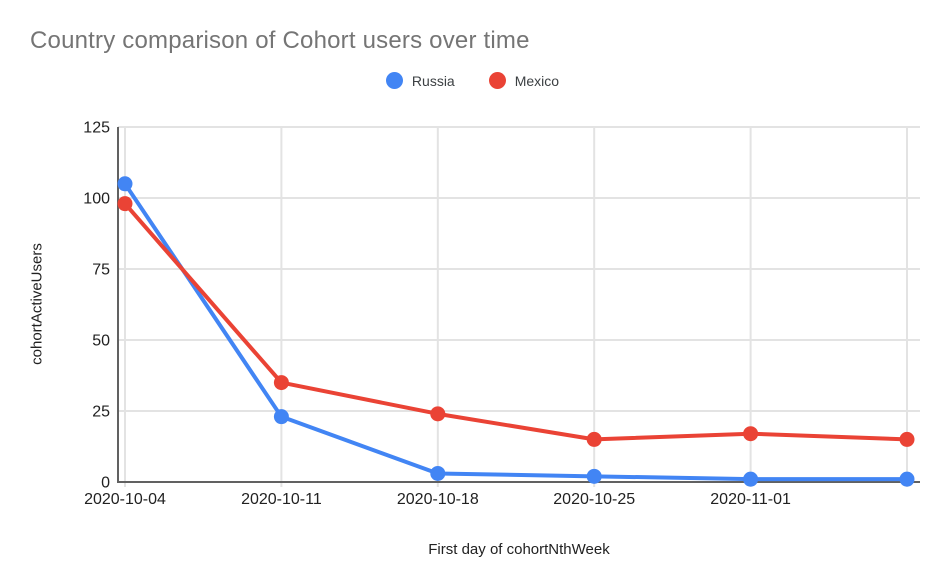  What do you see at coordinates (472, 80) in the screenshot?
I see `chart-legend: Russia Mexico` at bounding box center [472, 80].